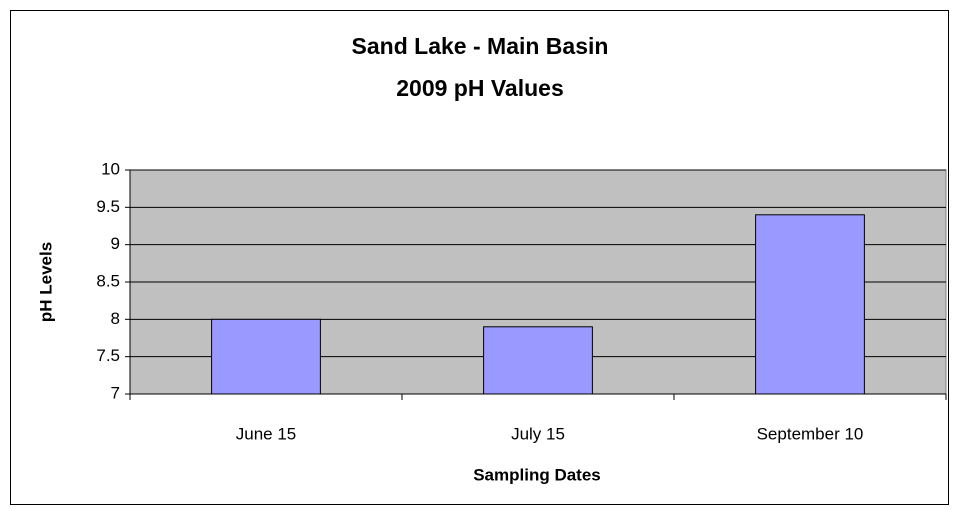 This screenshot has width=955, height=510. I want to click on y-tick-label: 7.5, so click(108, 355).